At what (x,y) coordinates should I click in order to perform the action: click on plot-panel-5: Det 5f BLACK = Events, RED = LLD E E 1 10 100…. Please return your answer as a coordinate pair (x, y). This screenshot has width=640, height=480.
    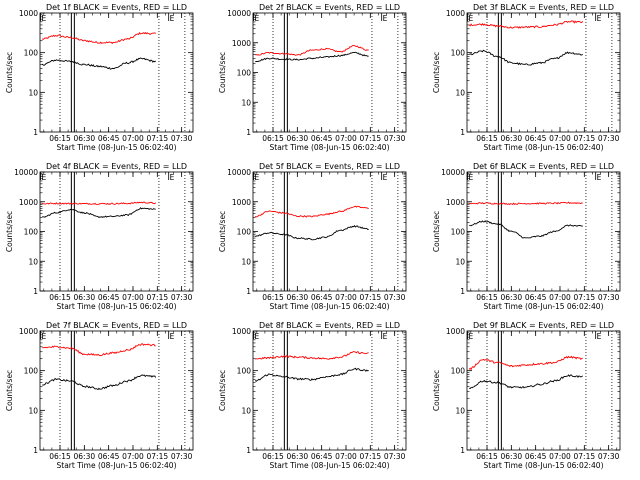
    Looking at the image, I should click on (312, 236).